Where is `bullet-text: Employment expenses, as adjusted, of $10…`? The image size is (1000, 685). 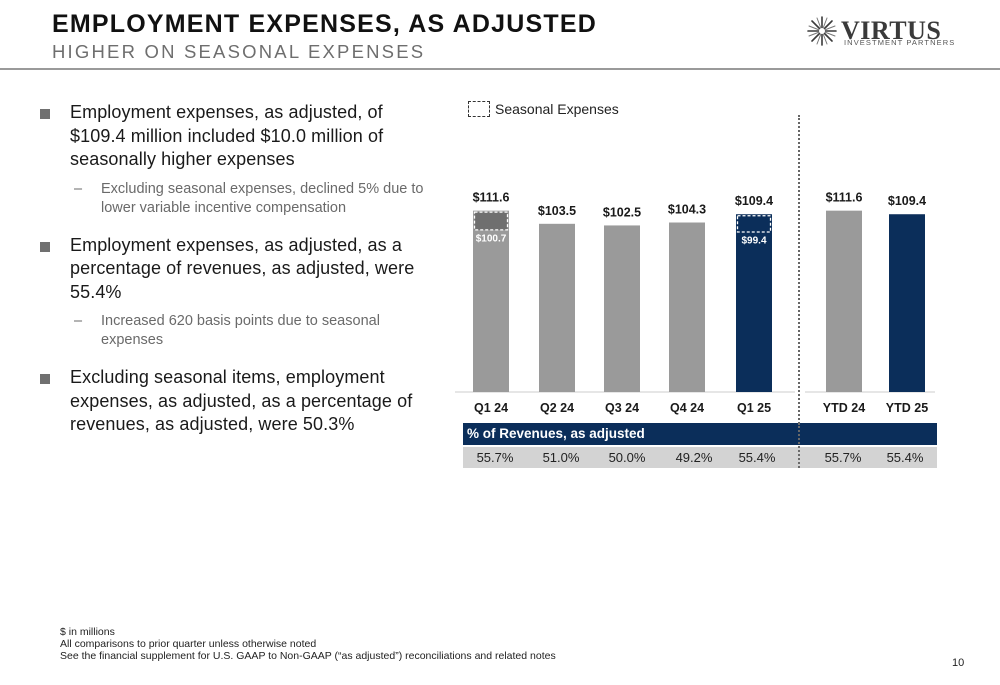
bullet-text: Employment expenses, as adjusted, of $10… is located at coordinates (227, 135).